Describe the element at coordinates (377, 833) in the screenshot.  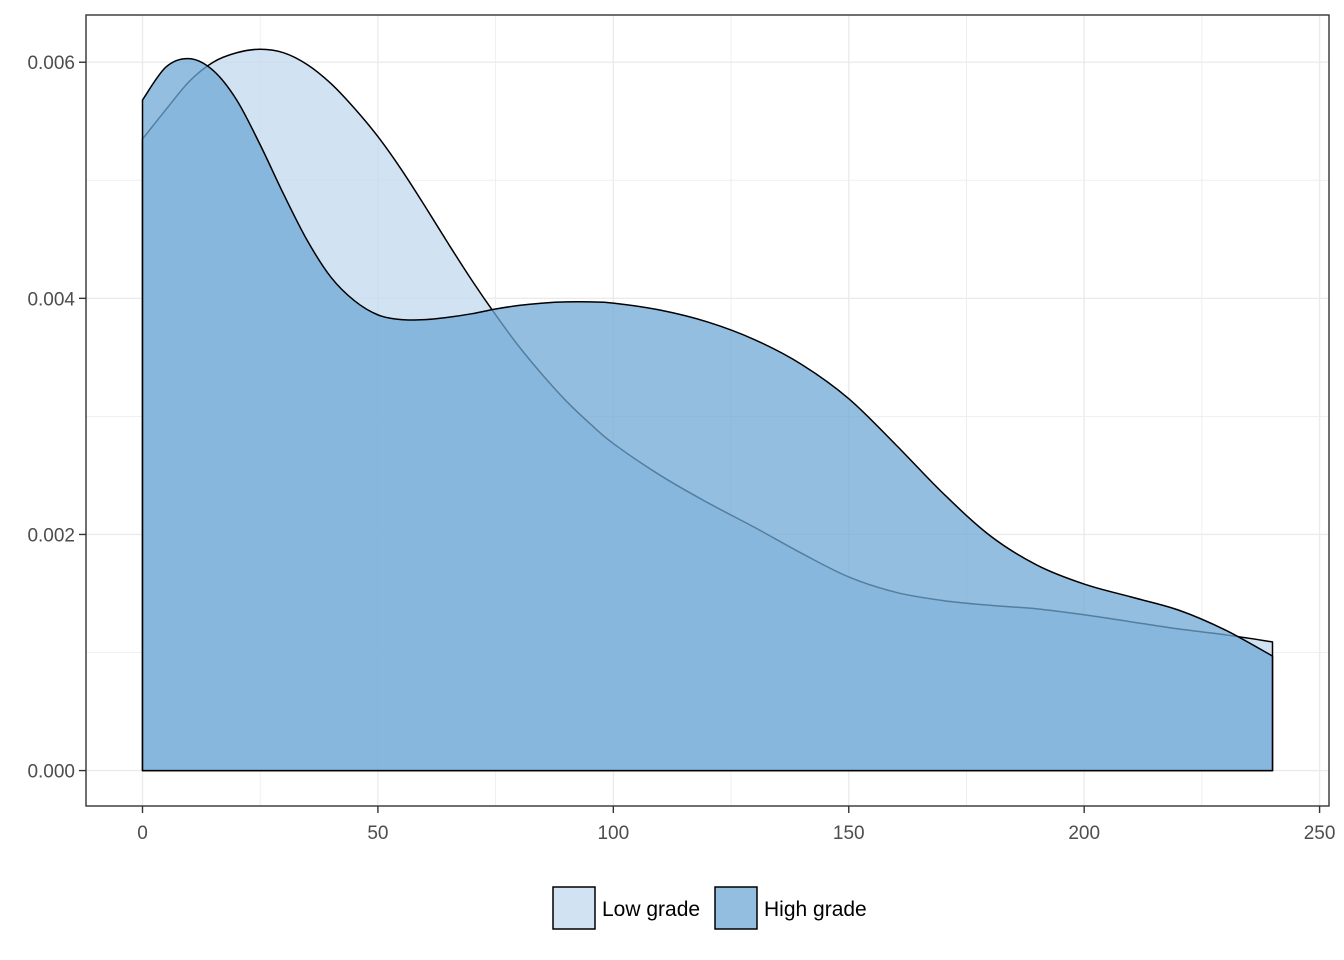
I see `x-tick-label: 50` at that location.